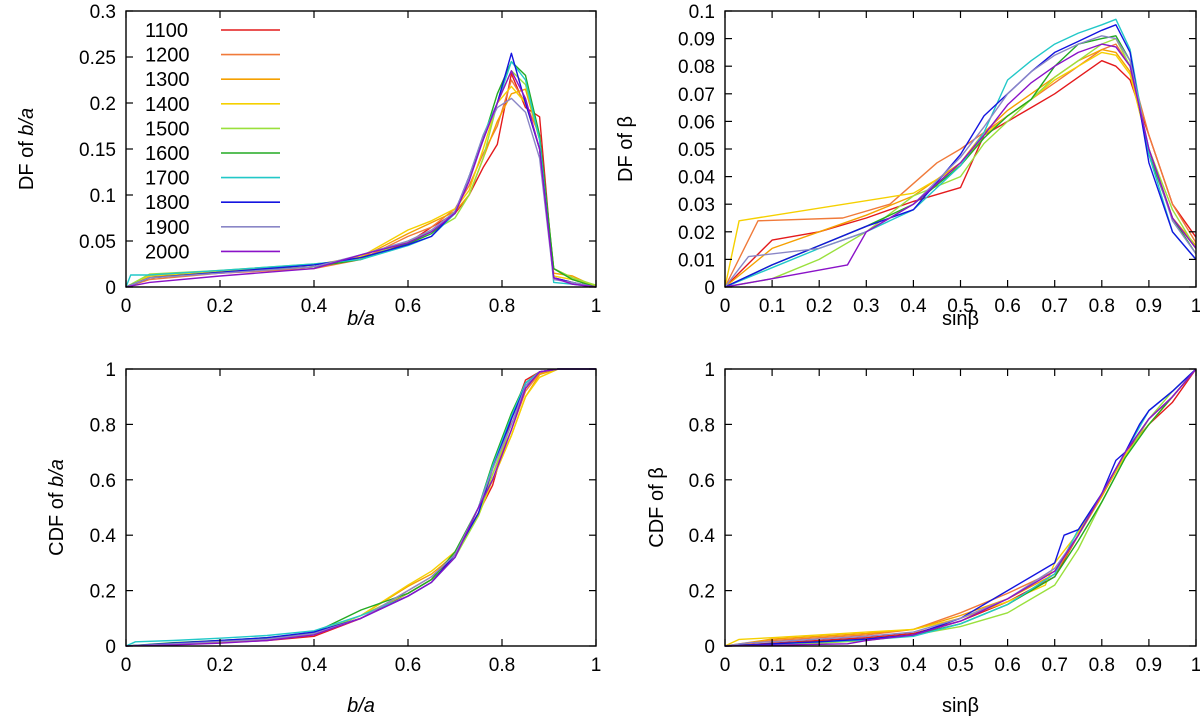 This screenshot has height=721, width=1200. What do you see at coordinates (696, 95) in the screenshot?
I see `y-tick-label: 0.07` at bounding box center [696, 95].